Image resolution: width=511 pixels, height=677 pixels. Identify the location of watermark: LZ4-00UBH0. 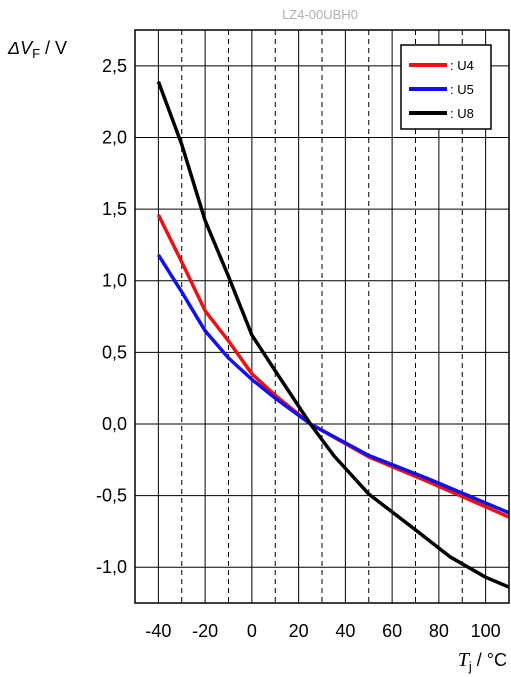
(320, 14).